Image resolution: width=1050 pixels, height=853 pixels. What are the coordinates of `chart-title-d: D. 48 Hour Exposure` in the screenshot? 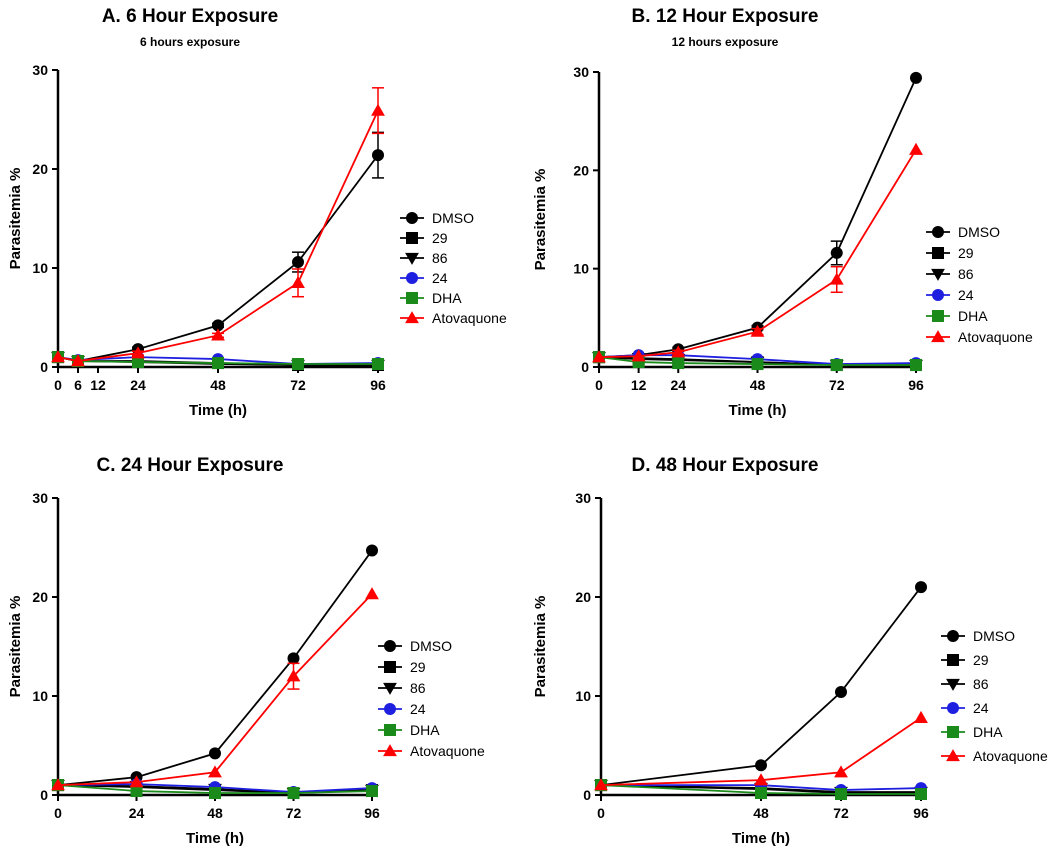 It's located at (725, 465).